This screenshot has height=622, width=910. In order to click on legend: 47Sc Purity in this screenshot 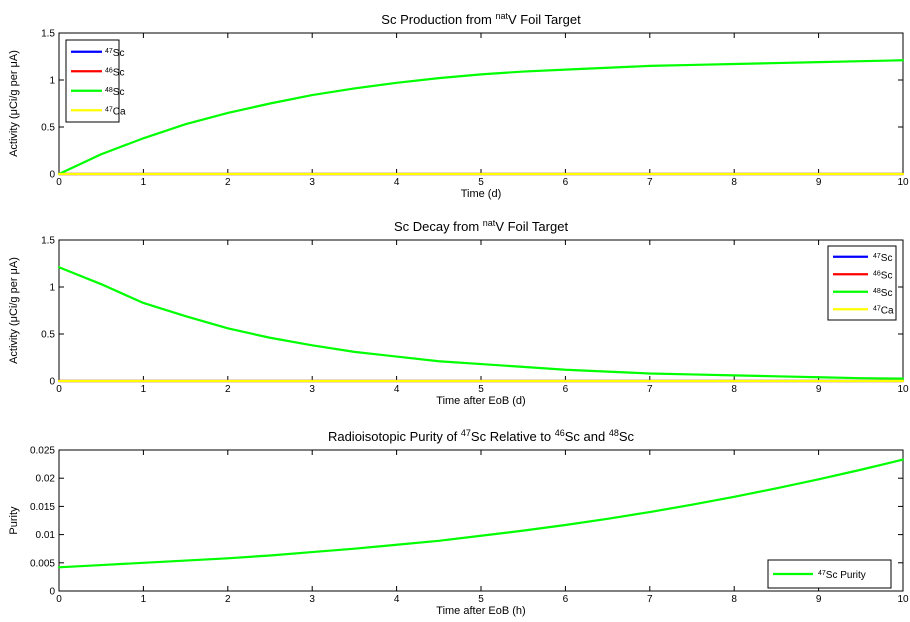, I will do `click(829, 574)`.